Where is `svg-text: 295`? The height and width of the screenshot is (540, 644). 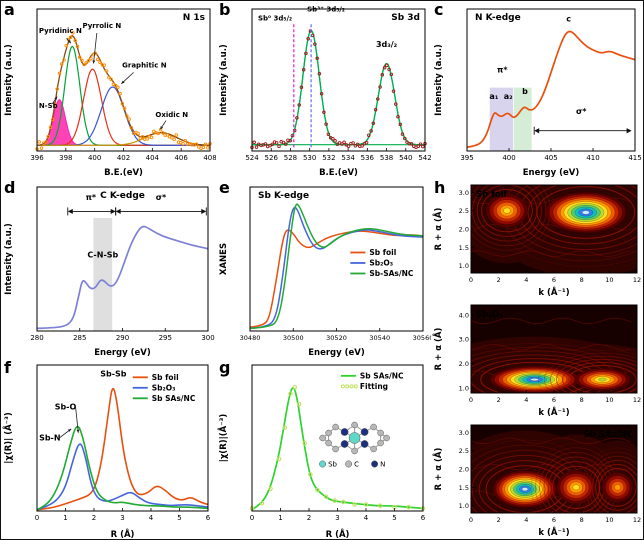
svg-text: 295 is located at coordinates (165, 338).